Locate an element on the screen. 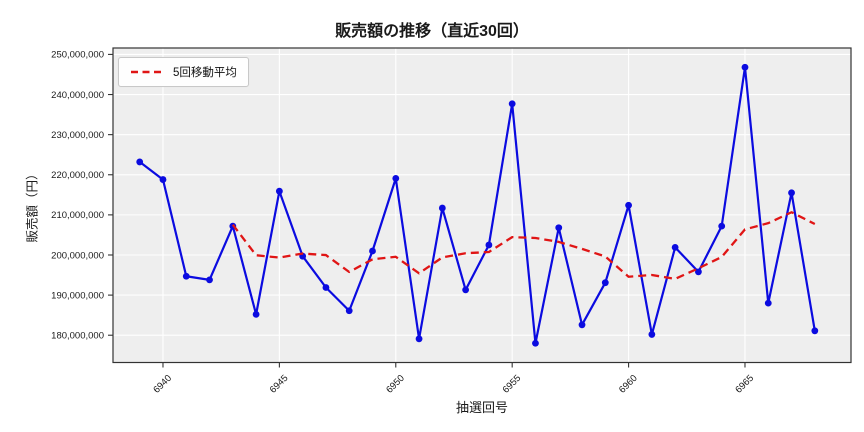 This screenshot has width=864, height=432. y-tick-label: 200,000,000 is located at coordinates (77, 255).